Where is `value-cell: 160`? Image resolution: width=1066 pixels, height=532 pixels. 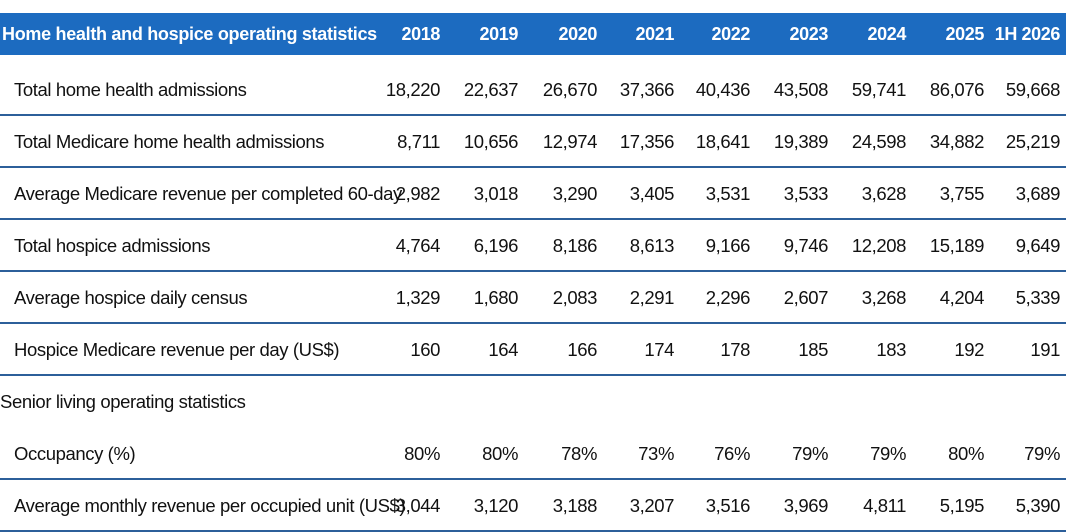
value-cell: 160 is located at coordinates (425, 349).